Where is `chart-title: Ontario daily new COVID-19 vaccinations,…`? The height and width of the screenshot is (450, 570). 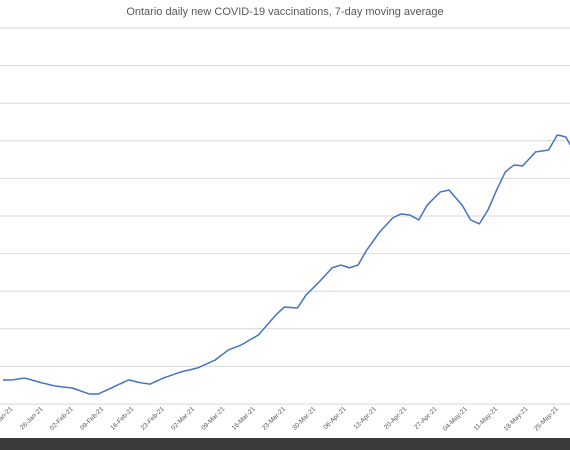 chart-title: Ontario daily new COVID-19 vaccinations,… is located at coordinates (284, 12).